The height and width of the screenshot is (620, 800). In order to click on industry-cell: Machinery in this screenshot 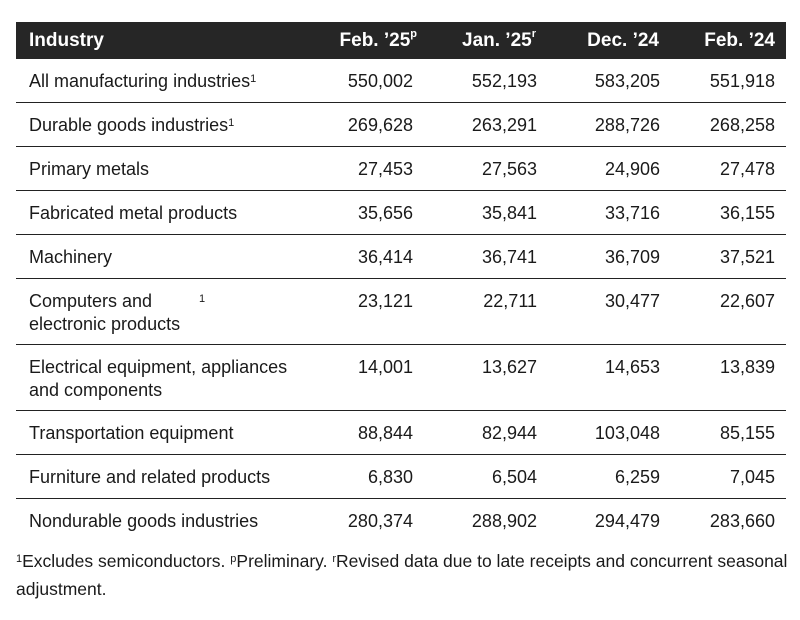, I will do `click(166, 256)`.